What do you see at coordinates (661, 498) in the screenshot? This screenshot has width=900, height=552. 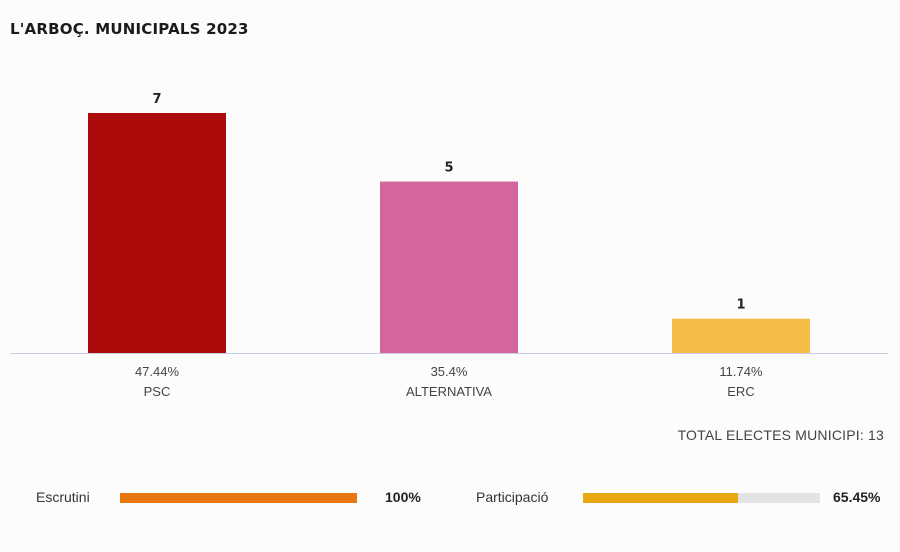 I see `participacio-progress-fill` at bounding box center [661, 498].